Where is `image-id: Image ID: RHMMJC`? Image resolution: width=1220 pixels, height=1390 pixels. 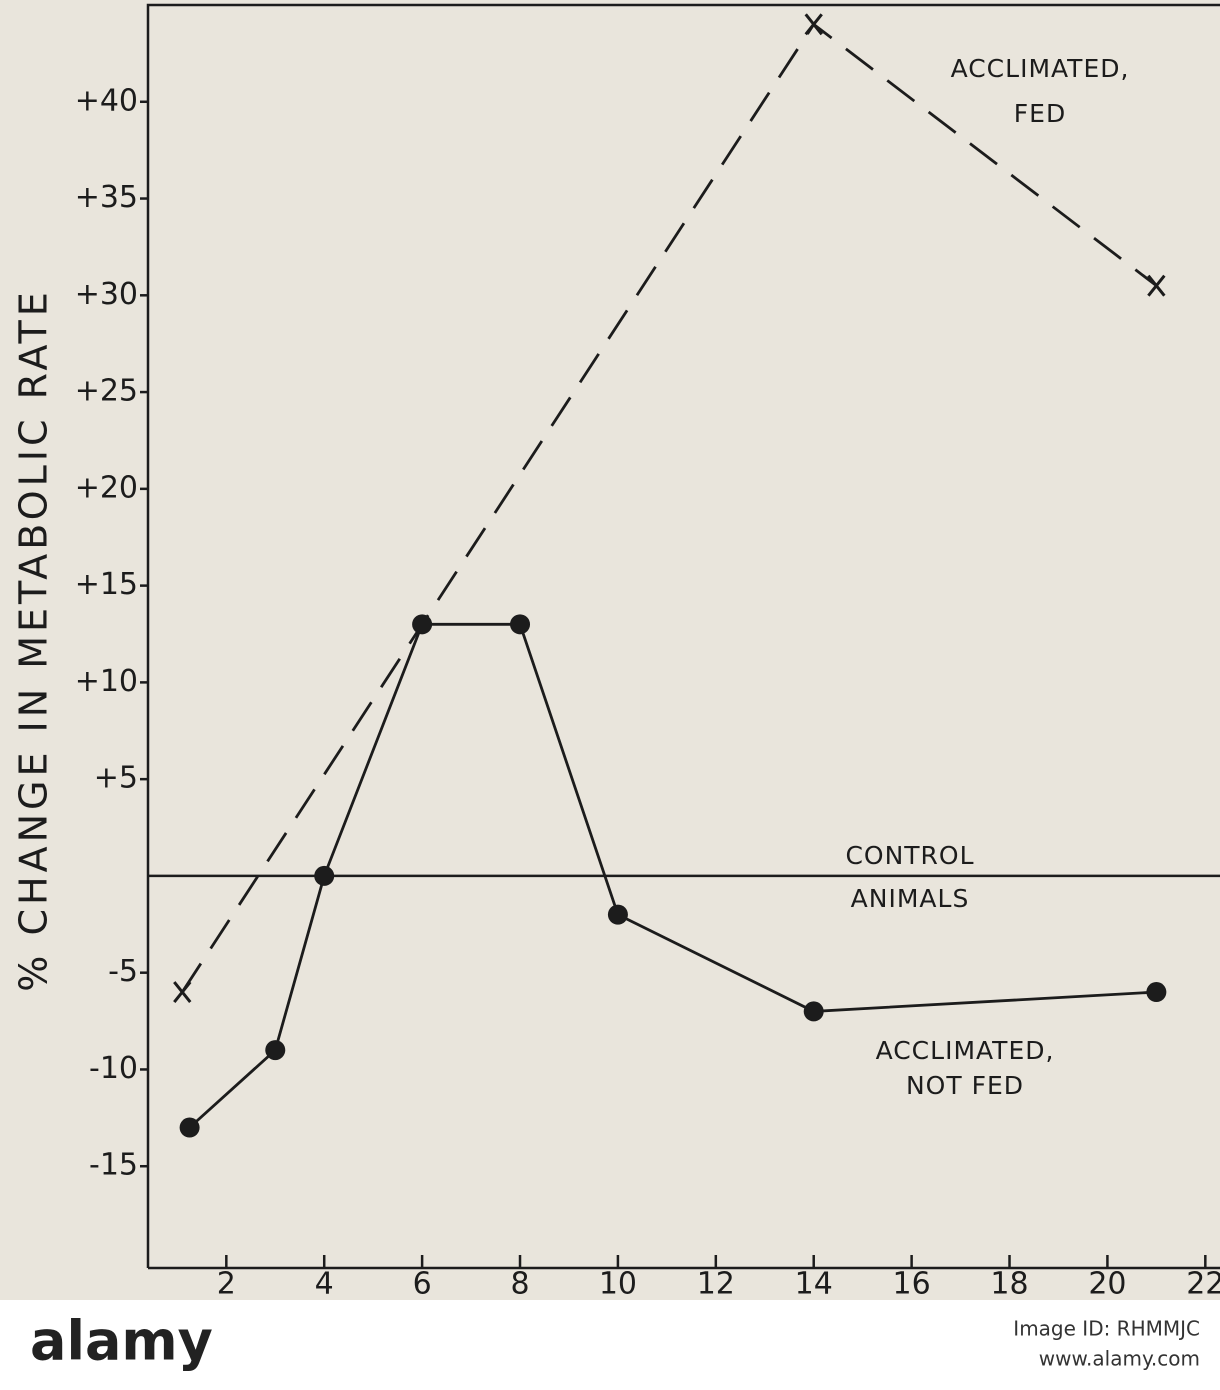
image-id: Image ID: RHMMJC is located at coordinates (1106, 1329).